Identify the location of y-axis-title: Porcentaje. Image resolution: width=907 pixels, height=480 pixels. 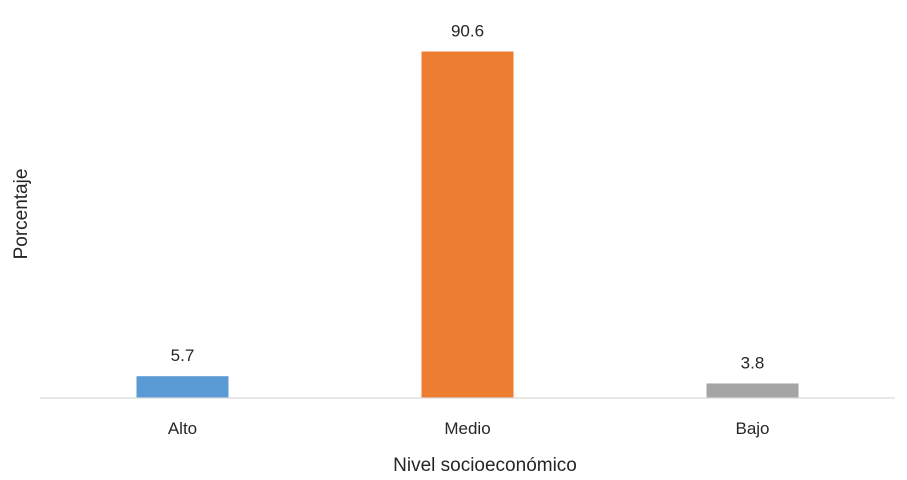
(21, 214).